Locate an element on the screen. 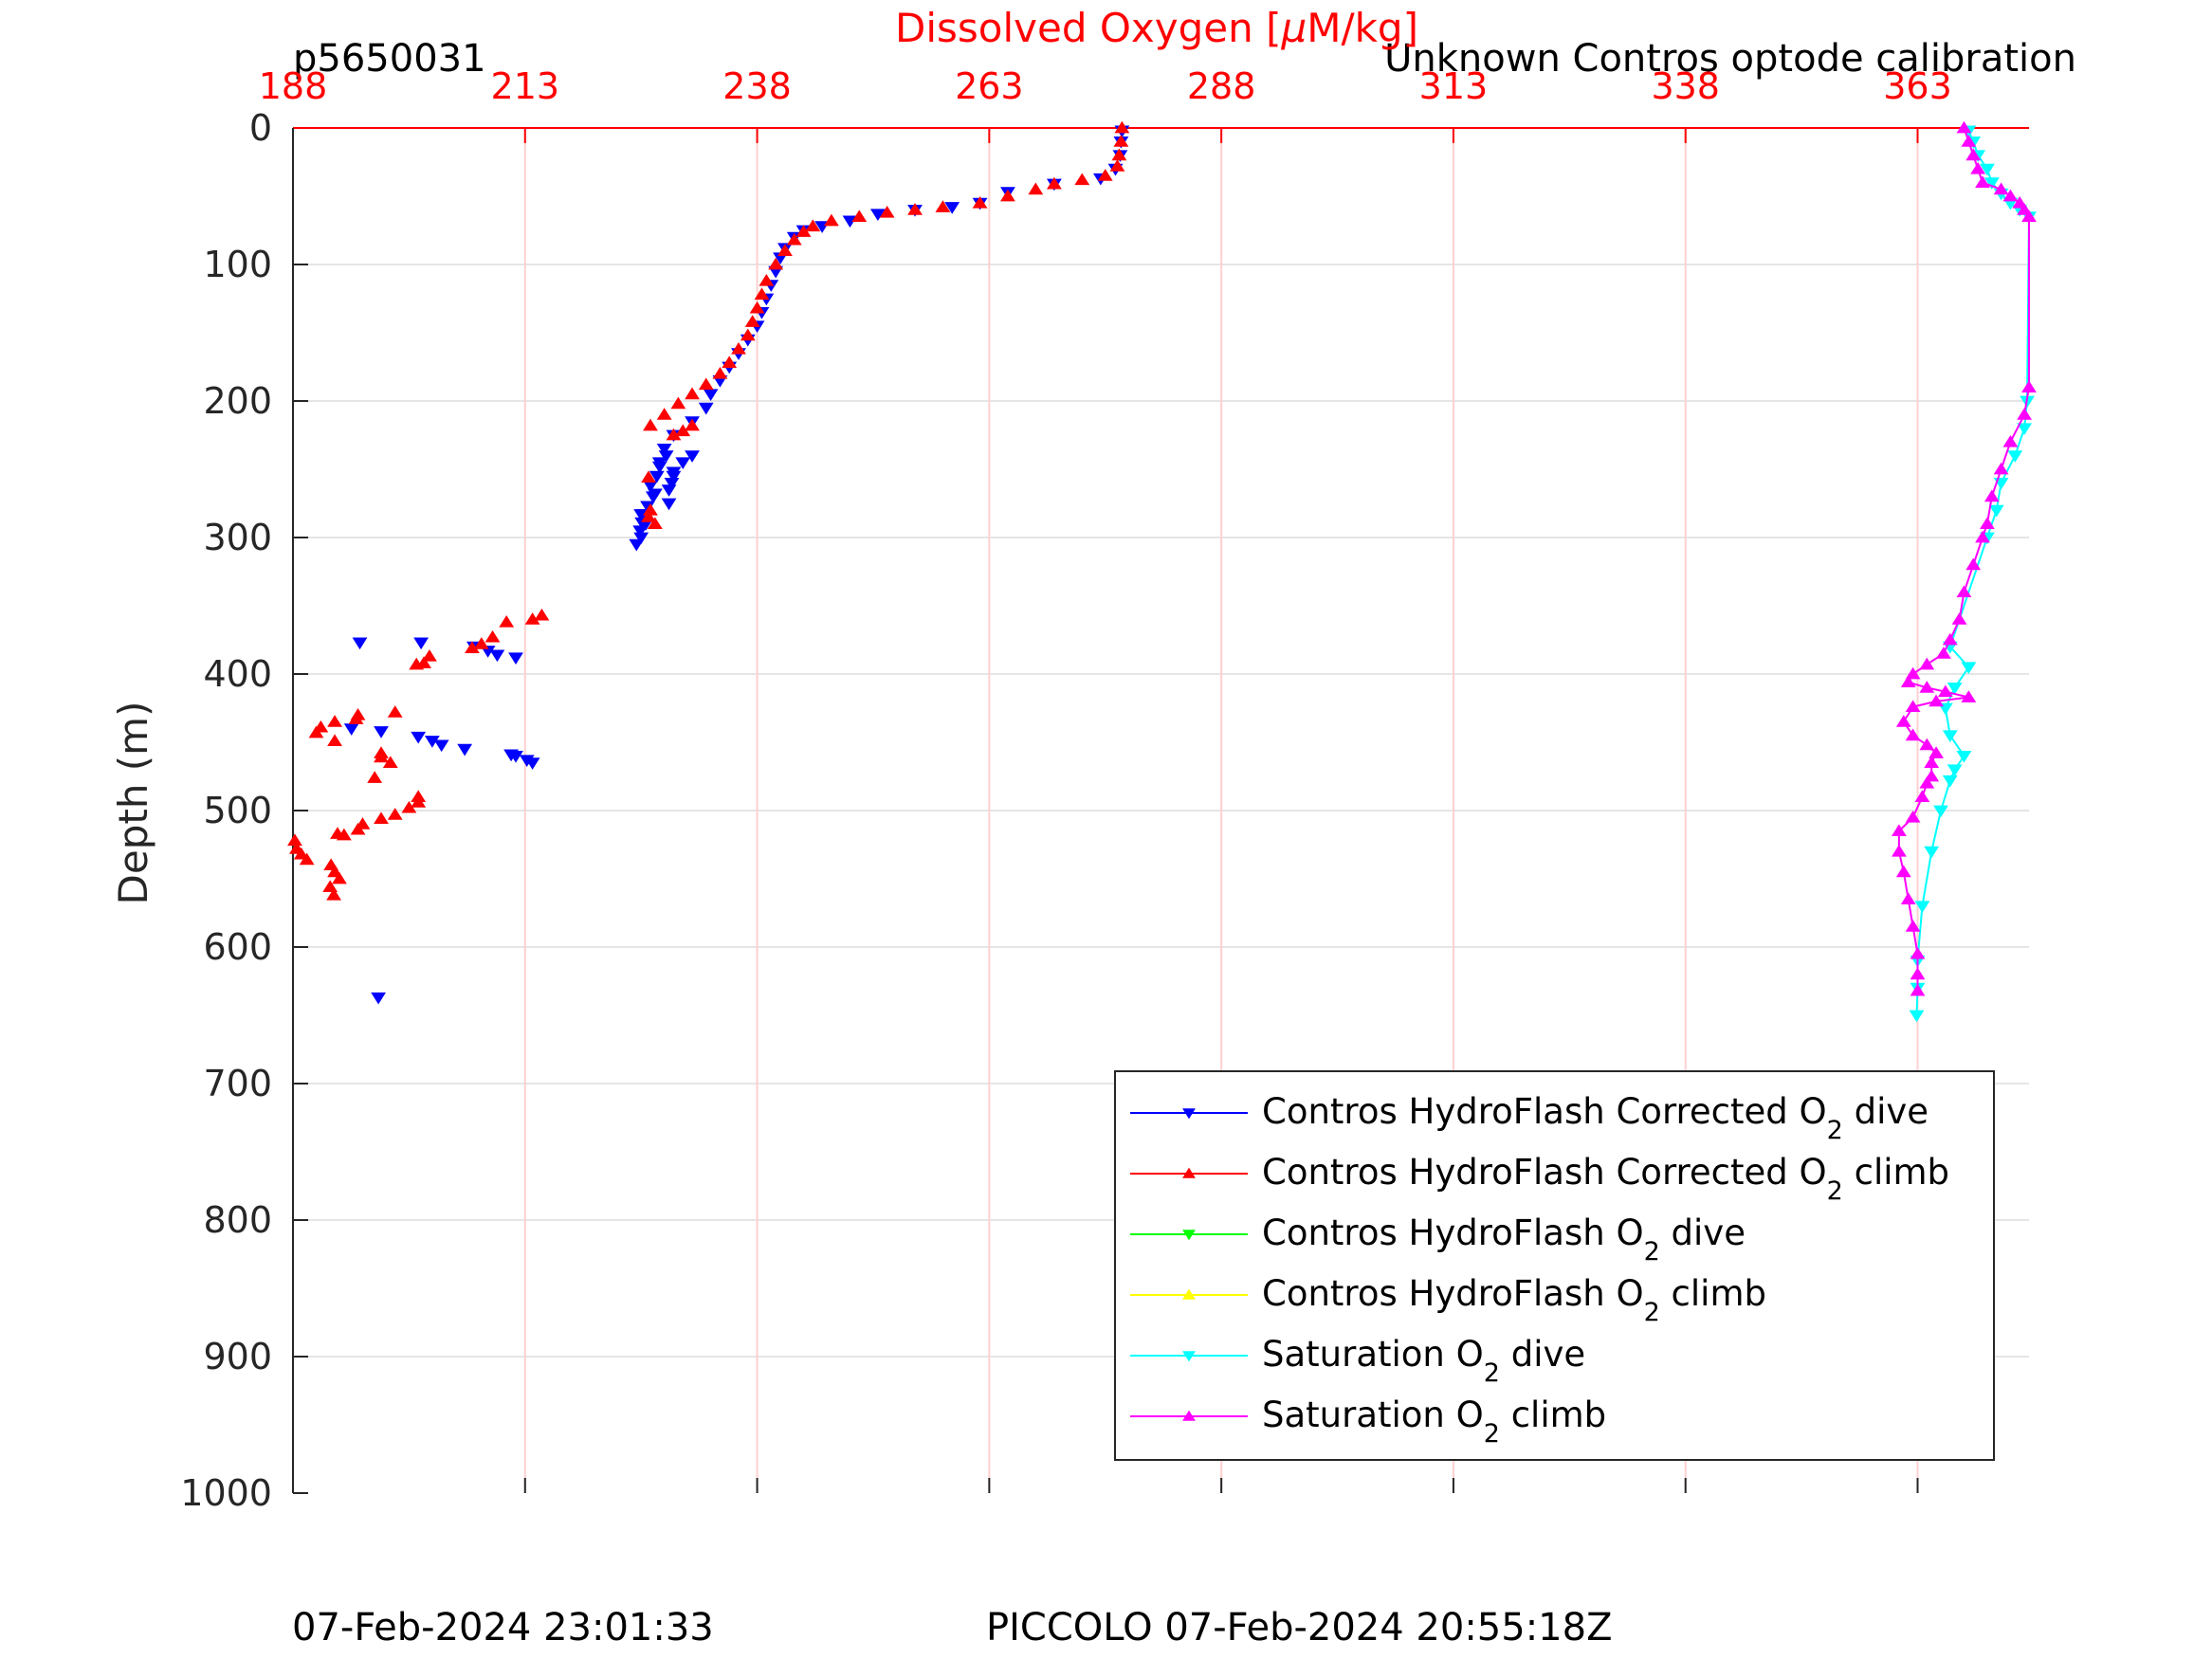 This screenshot has width=2212, height=1659. legend-swatch-marker is located at coordinates (1189, 1114).